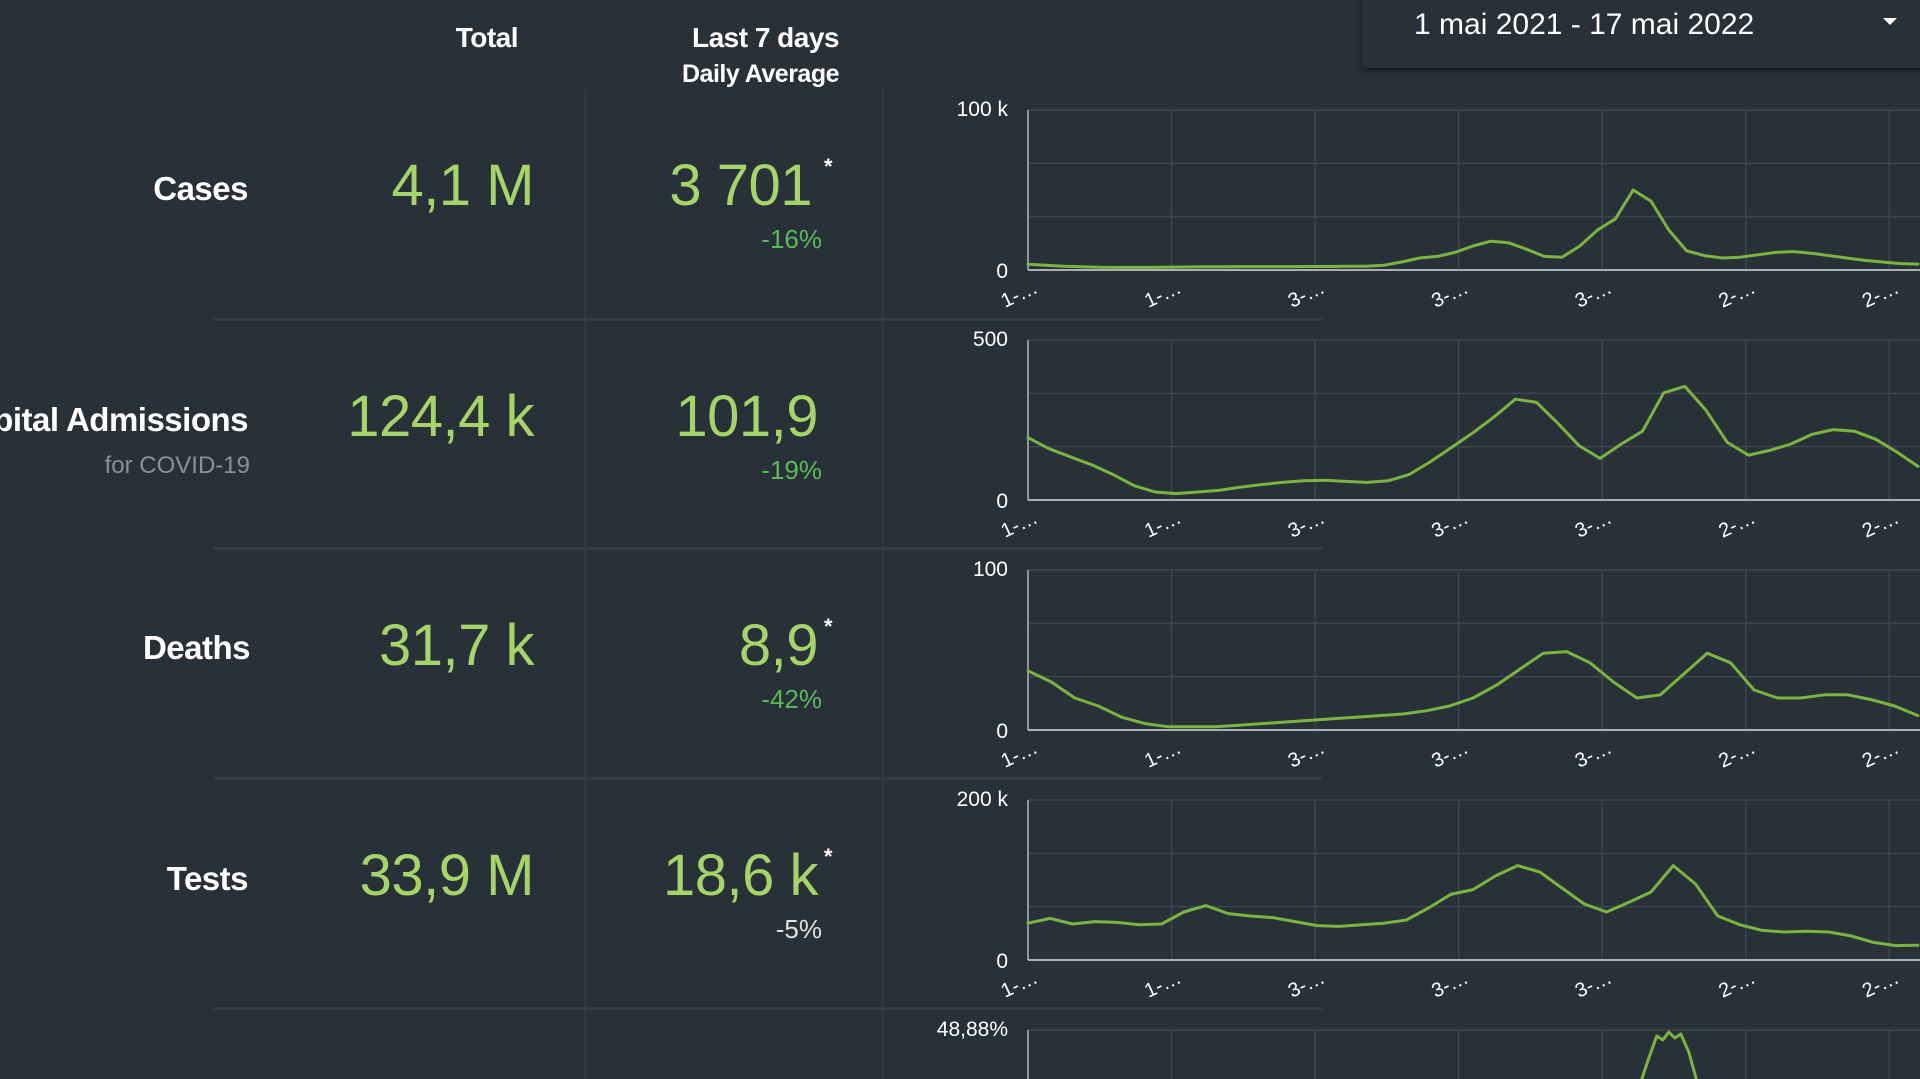 Image resolution: width=1920 pixels, height=1079 pixels. What do you see at coordinates (746, 416) in the screenshot?
I see `hospital-admissions-average-value: 101,9` at bounding box center [746, 416].